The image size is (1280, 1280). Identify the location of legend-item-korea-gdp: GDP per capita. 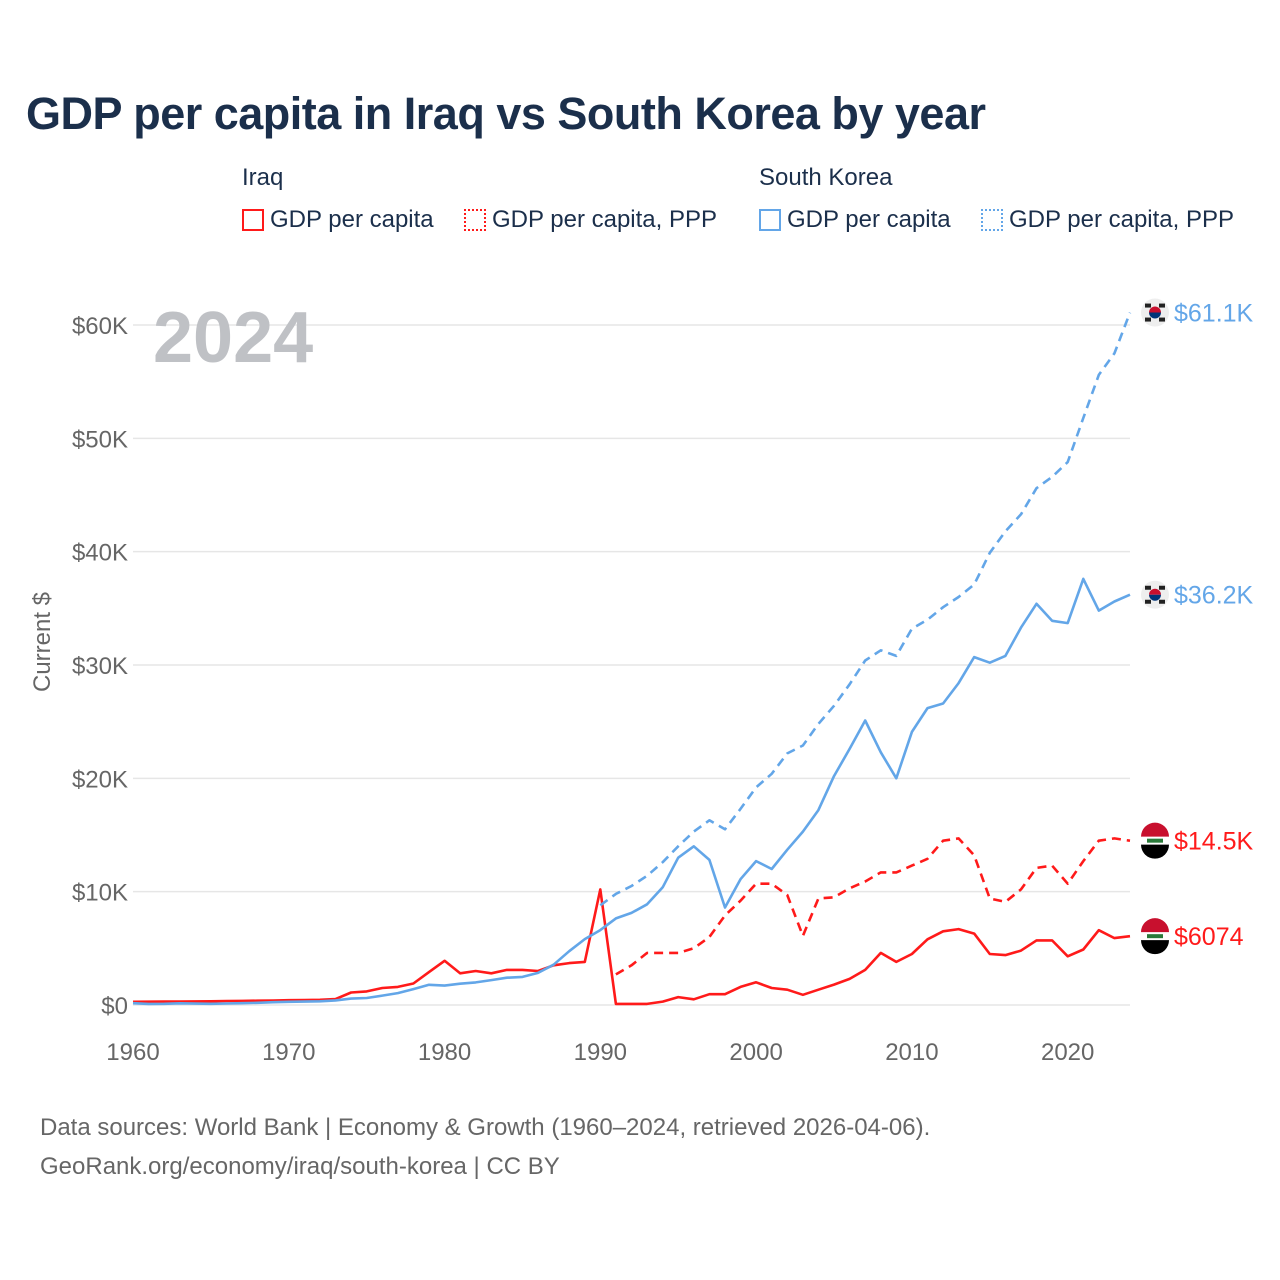
(855, 220).